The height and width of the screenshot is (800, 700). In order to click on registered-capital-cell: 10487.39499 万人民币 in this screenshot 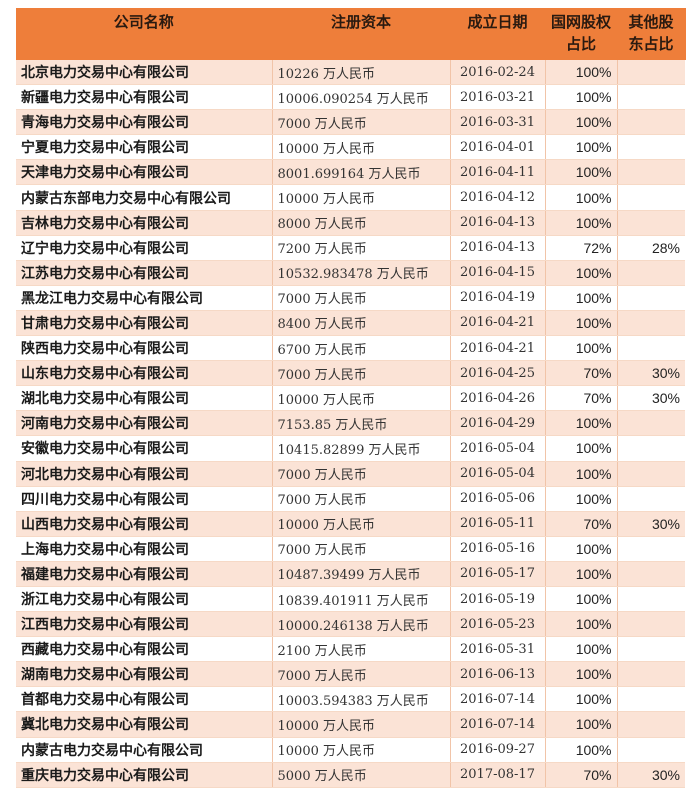, I will do `click(361, 574)`.